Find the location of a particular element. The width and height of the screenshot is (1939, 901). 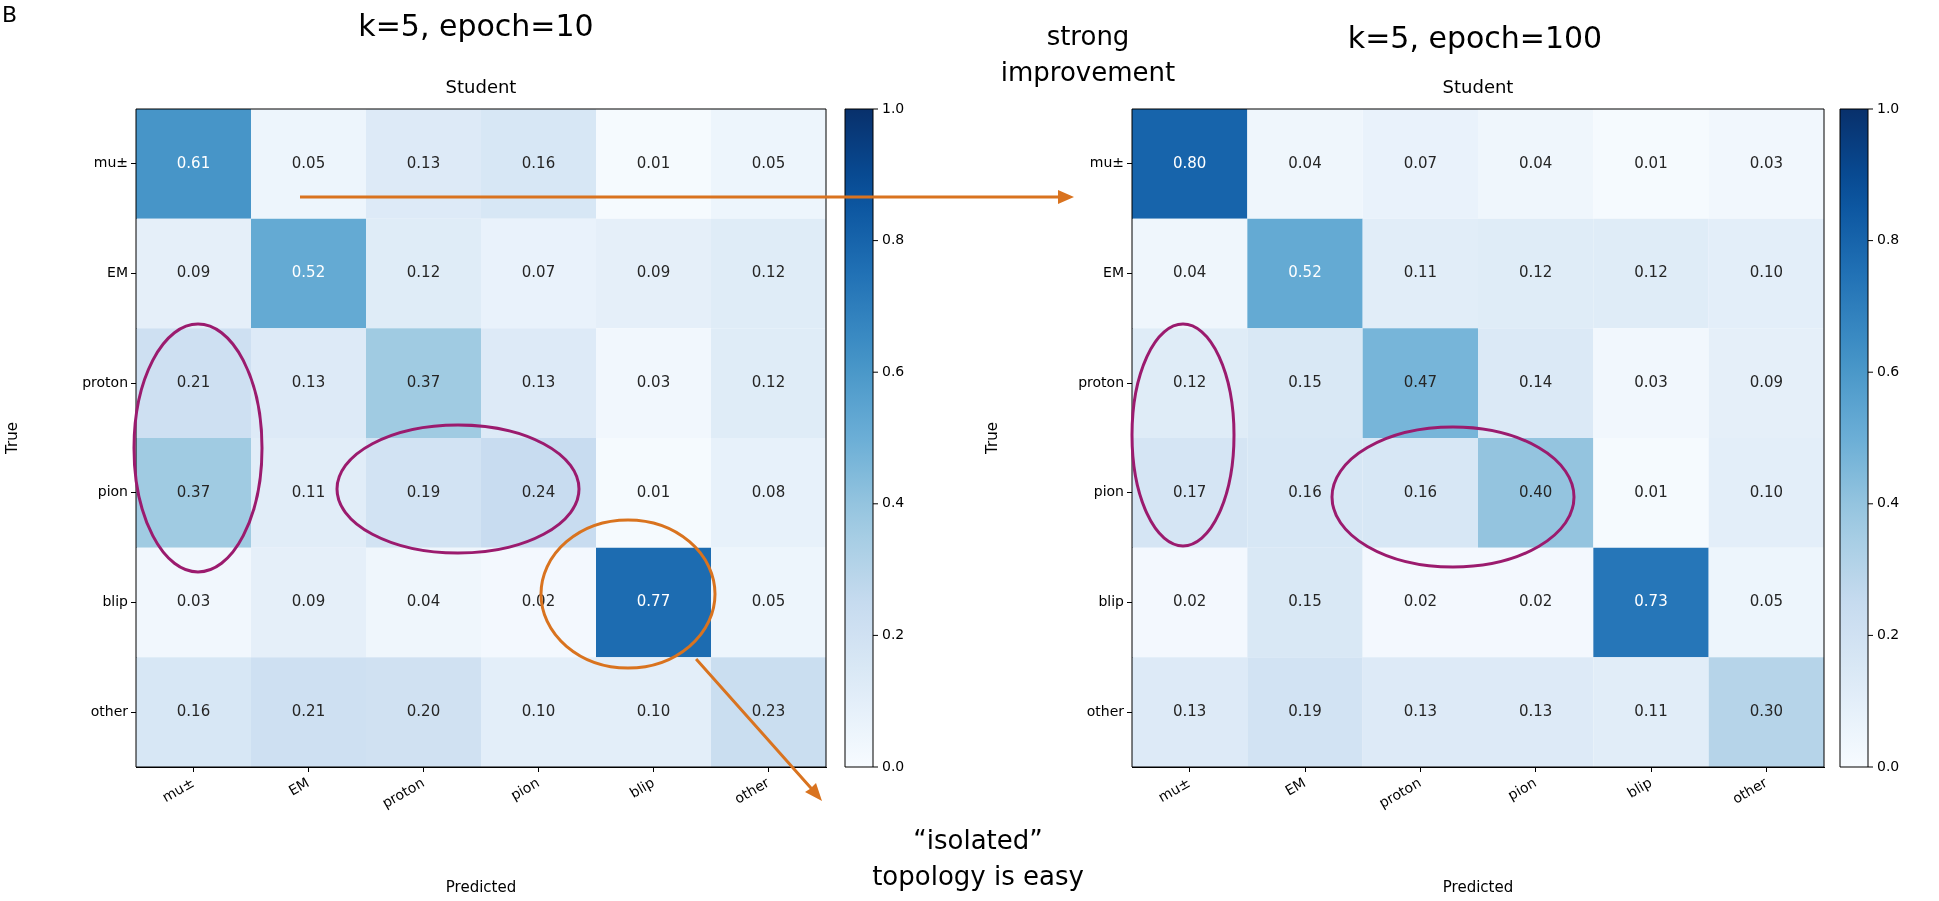

data-label: 0.17 is located at coordinates (1189, 491).